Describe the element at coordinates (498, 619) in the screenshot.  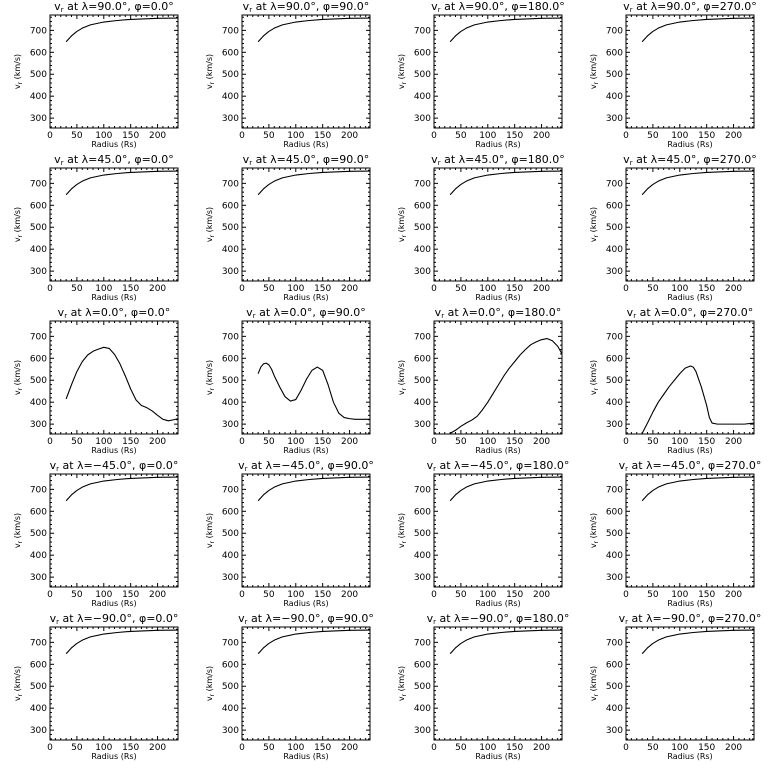
I see `chart-title: vr at λ=−90.0°, φ=180.0°` at that location.